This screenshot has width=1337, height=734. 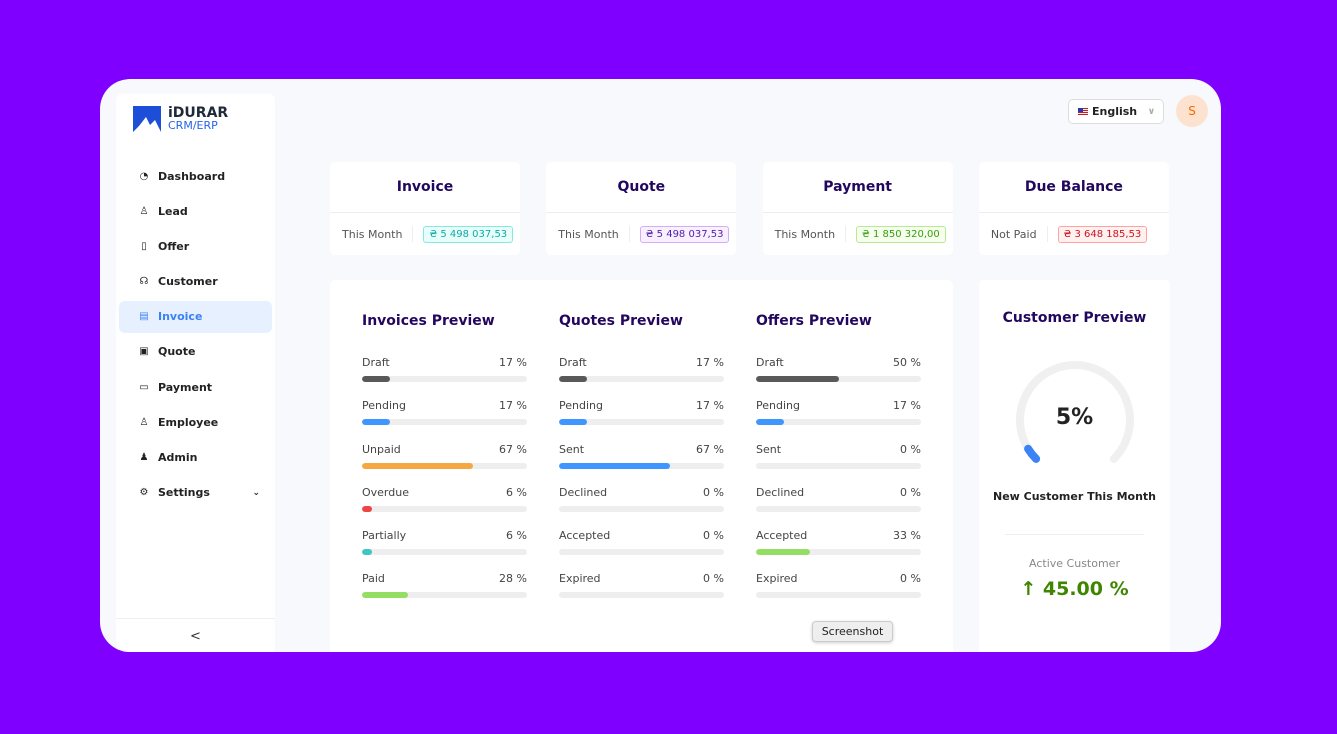 I want to click on tooltip: Screenshot, so click(x=852, y=631).